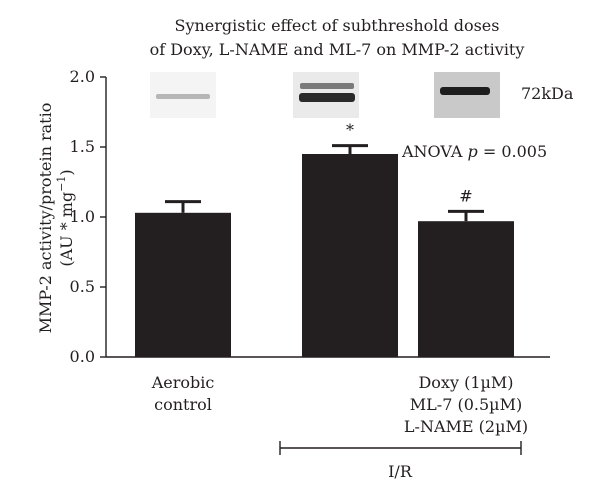 The width and height of the screenshot is (600, 493). I want to click on anova-label: ANOVA, so click(434, 151).